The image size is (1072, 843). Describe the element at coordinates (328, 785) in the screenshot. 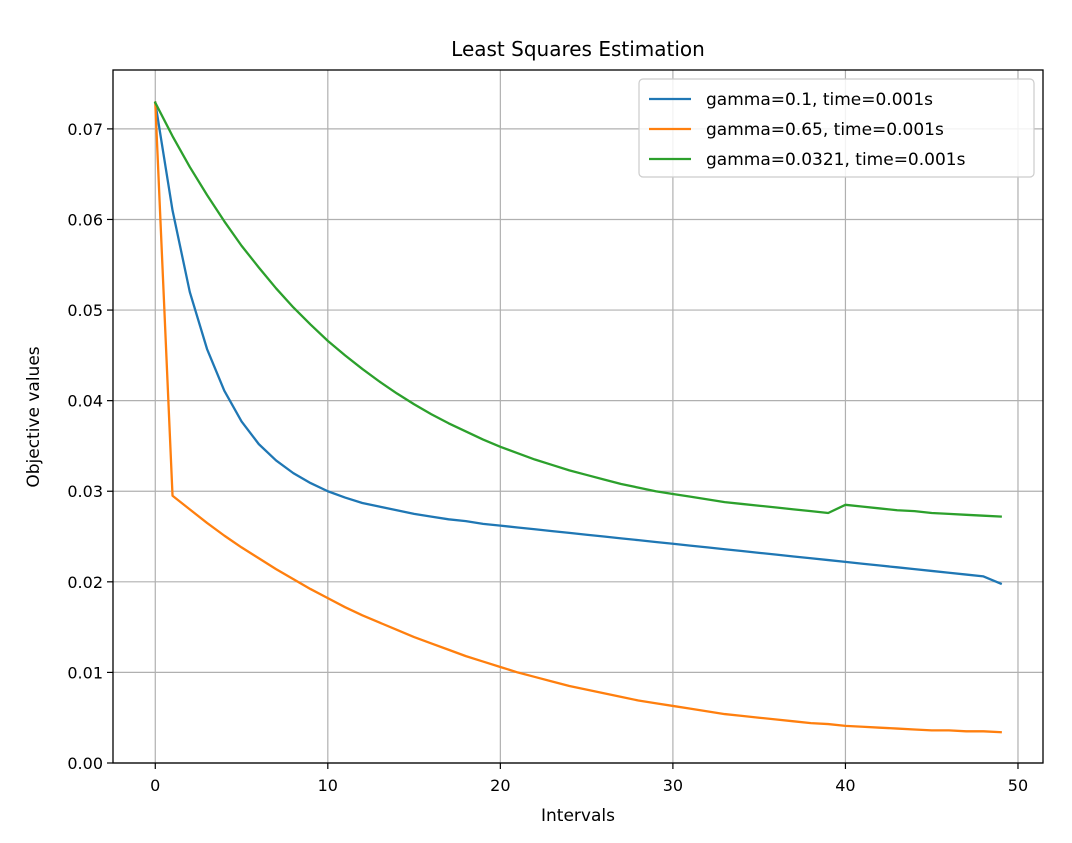

I see `x-tick-label: 10` at that location.